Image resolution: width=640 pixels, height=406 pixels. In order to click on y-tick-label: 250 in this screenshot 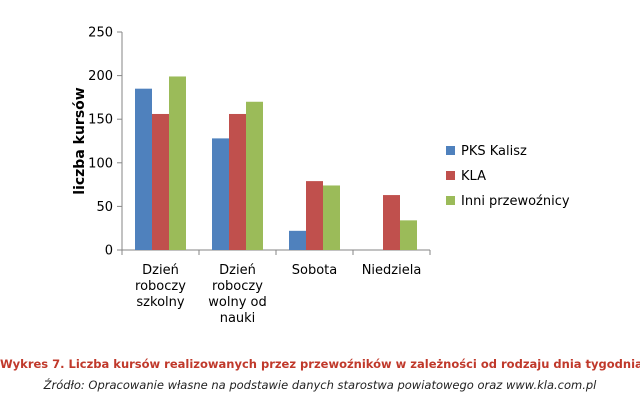, I will do `click(100, 33)`.